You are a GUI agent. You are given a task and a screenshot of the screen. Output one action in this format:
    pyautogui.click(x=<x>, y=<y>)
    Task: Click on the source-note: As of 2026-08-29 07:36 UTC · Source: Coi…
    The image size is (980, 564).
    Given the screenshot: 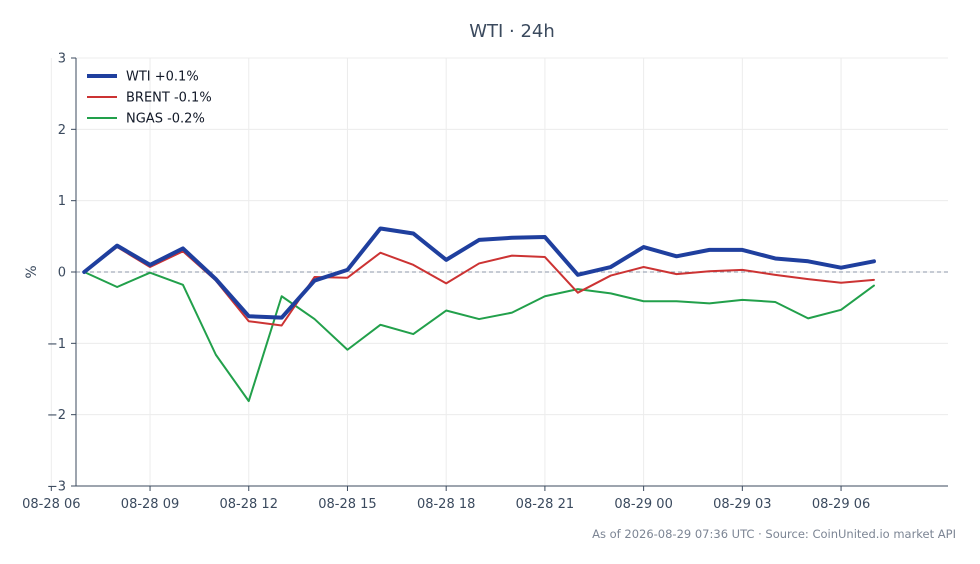 What is the action you would take?
    pyautogui.click(x=774, y=534)
    